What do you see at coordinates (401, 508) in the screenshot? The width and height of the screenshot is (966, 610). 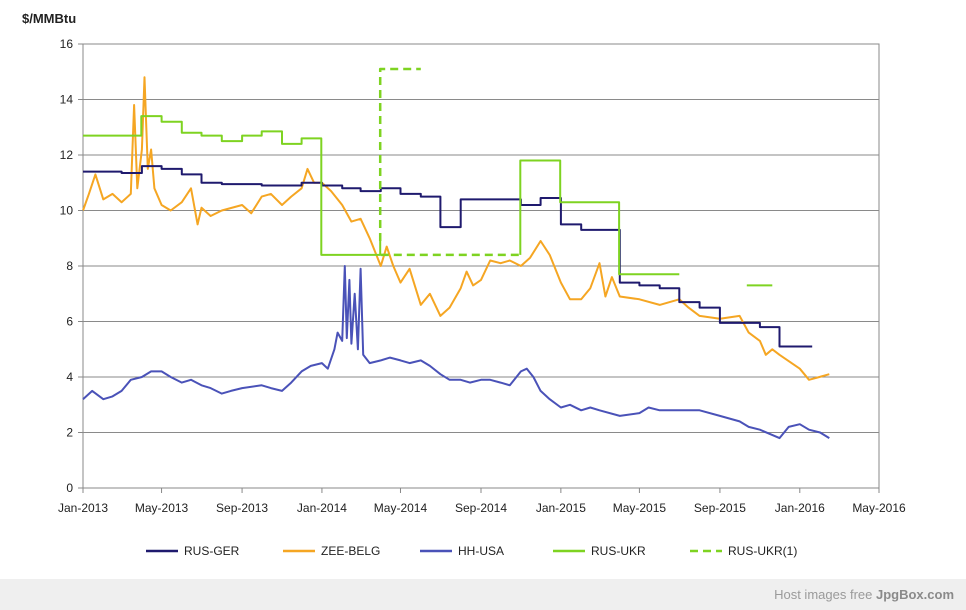 I see `x-tick-label: May-2014` at bounding box center [401, 508].